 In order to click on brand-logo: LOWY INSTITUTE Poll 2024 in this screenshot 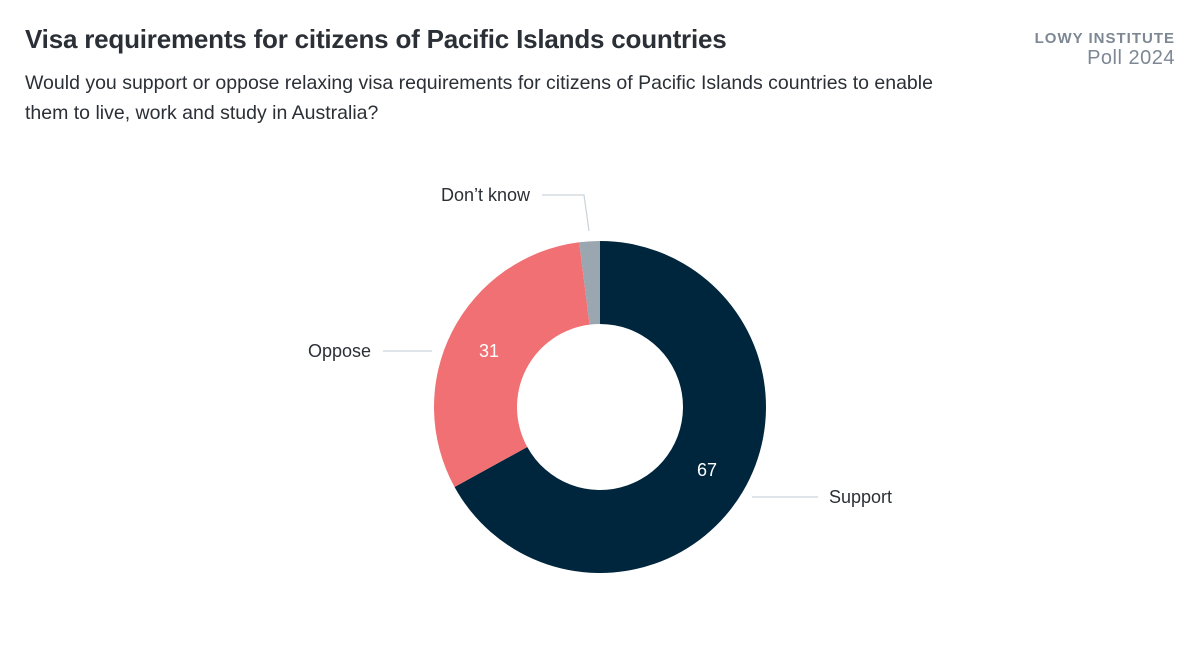, I will do `click(1105, 49)`.